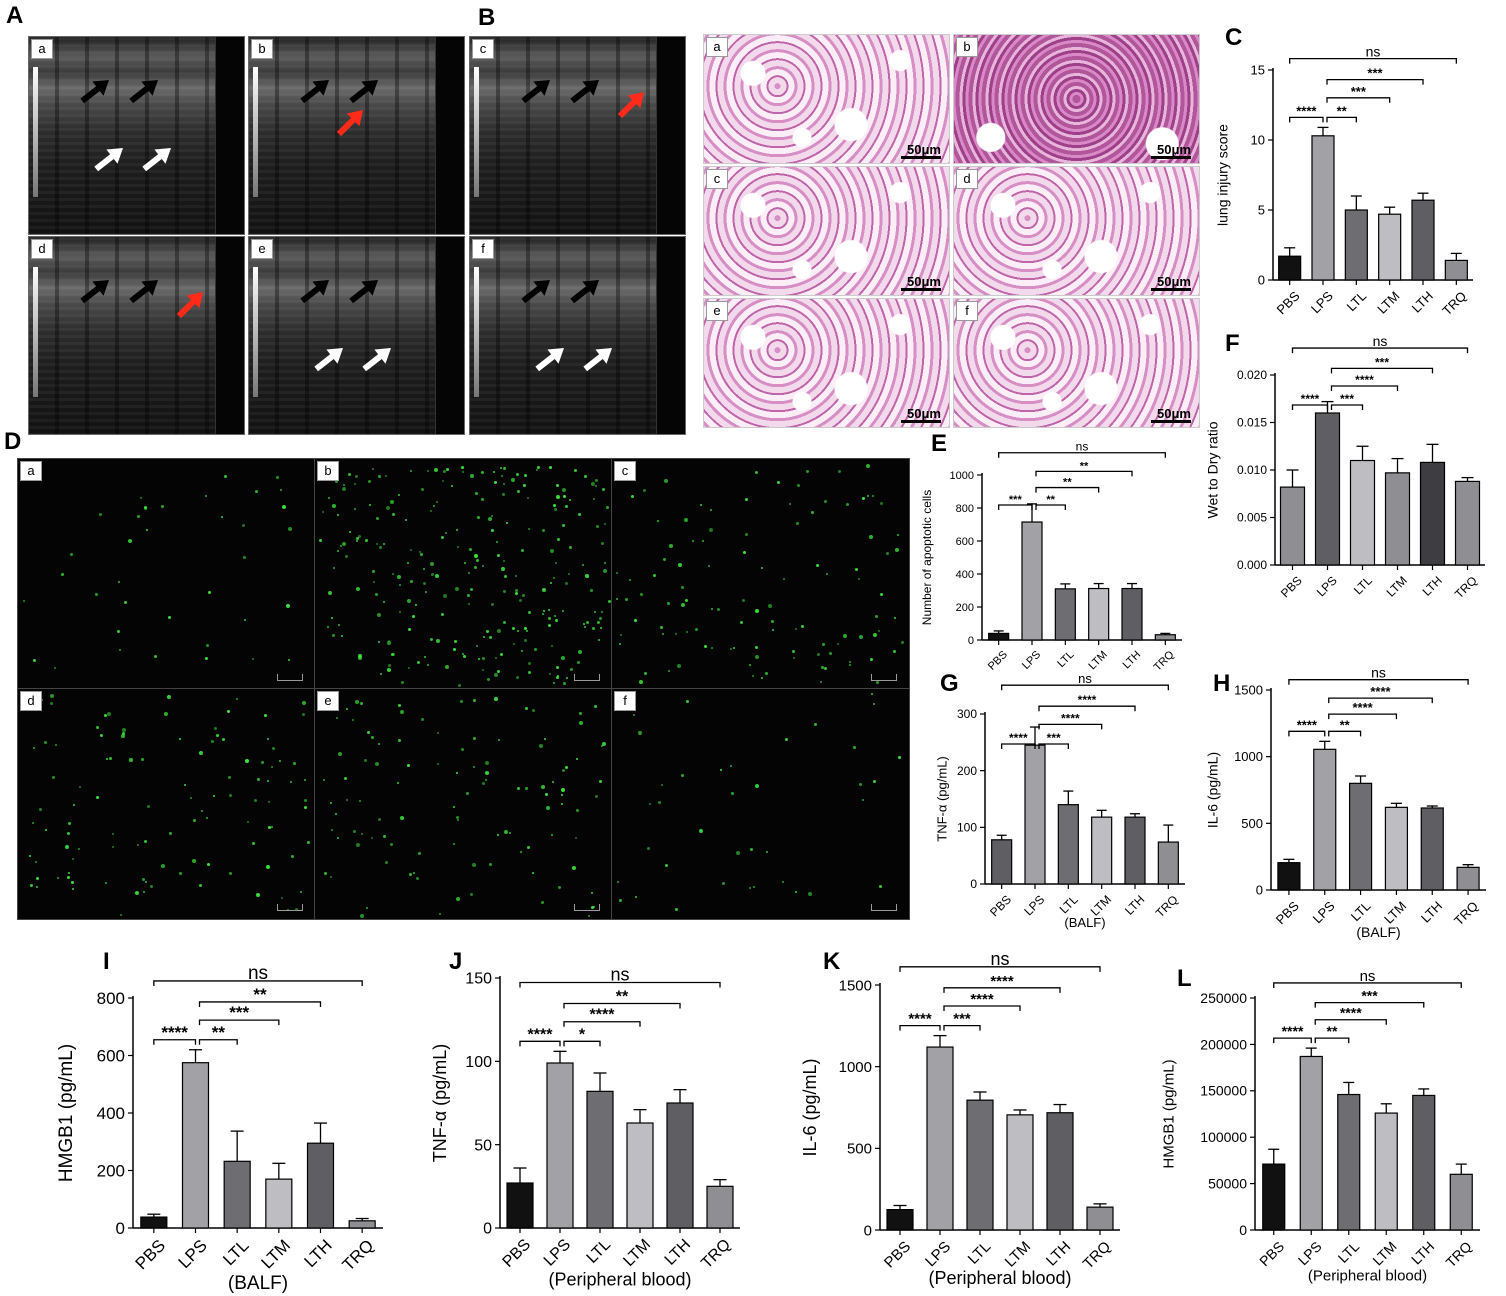  I want to click on panel-label-l: L, so click(1184, 978).